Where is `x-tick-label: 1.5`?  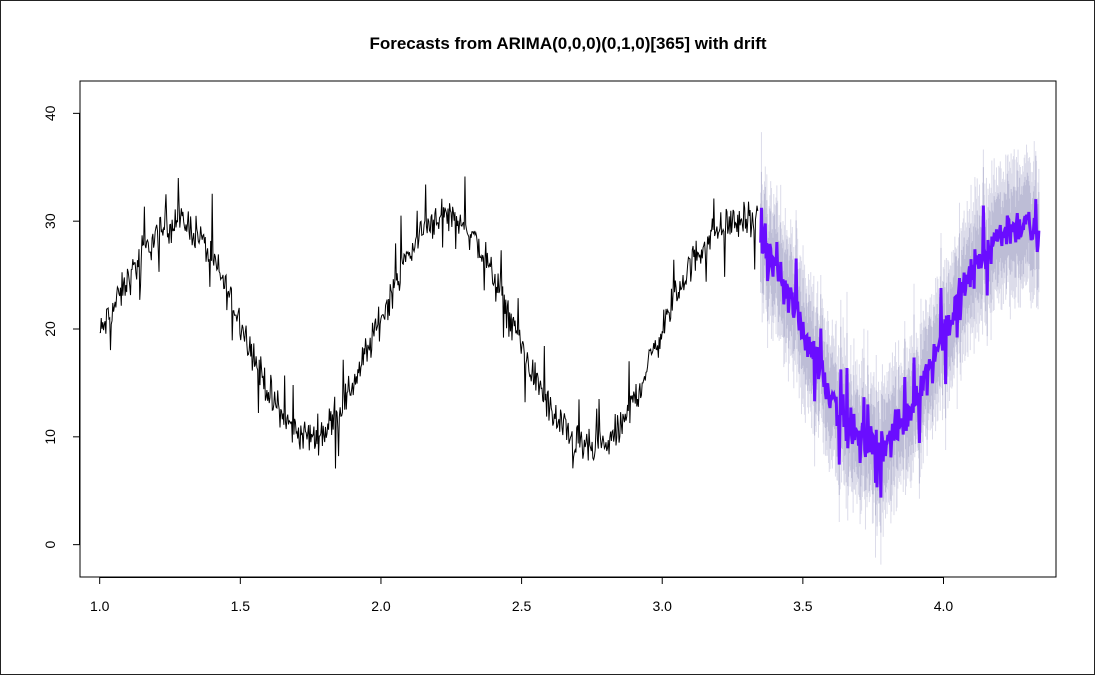
x-tick-label: 1.5 is located at coordinates (241, 606).